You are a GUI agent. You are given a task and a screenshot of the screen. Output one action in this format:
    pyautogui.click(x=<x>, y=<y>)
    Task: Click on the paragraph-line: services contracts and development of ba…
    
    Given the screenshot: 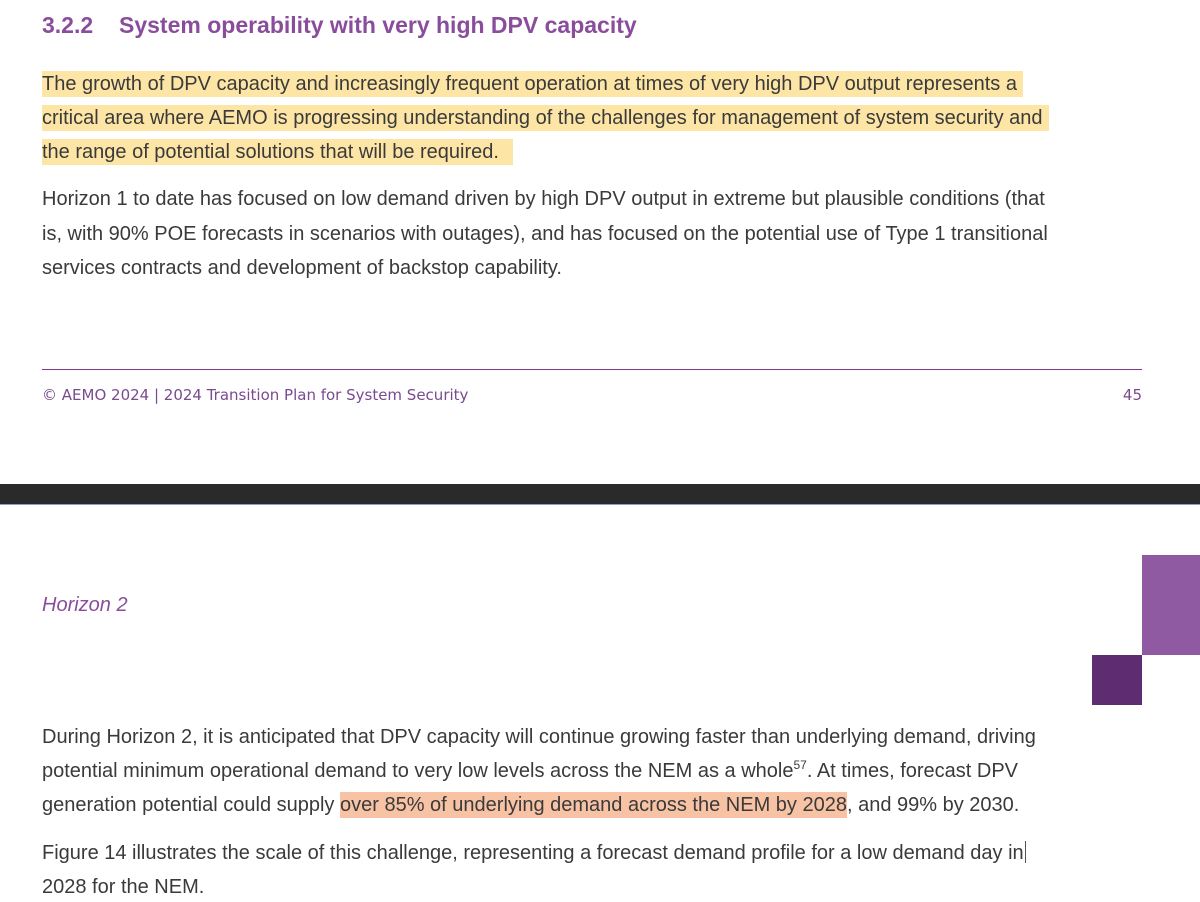 What is the action you would take?
    pyautogui.click(x=302, y=268)
    